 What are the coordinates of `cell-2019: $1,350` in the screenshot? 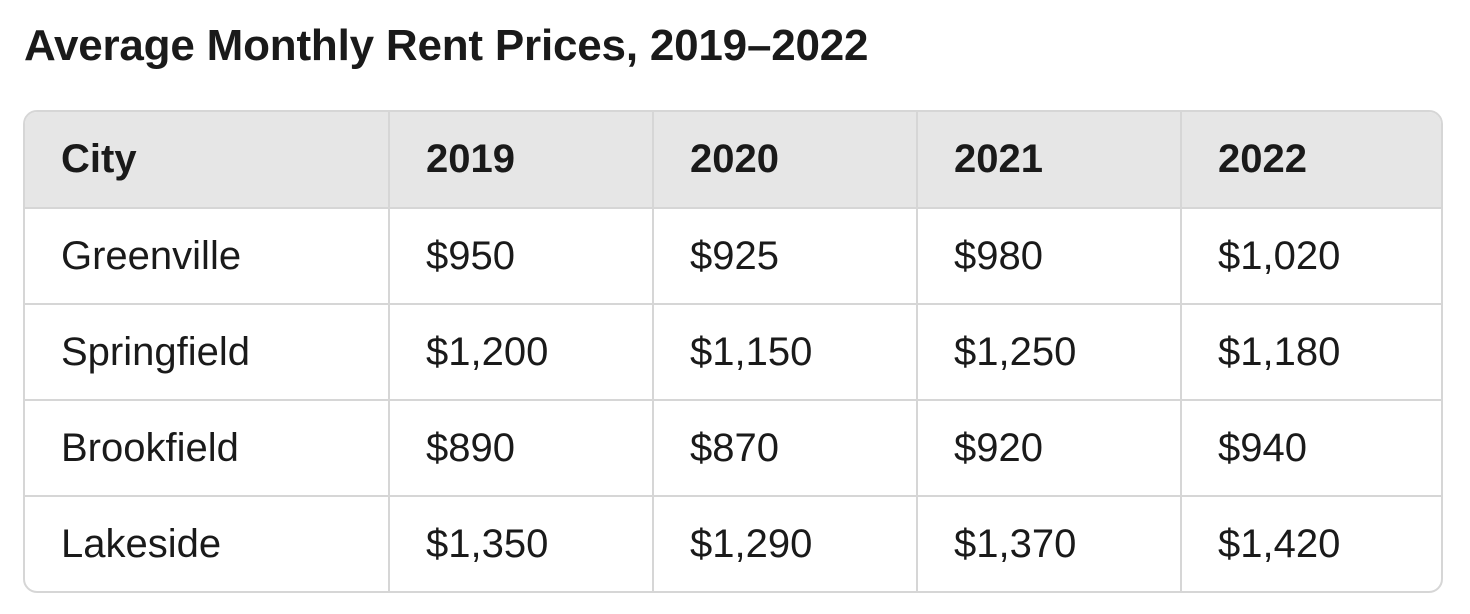 It's located at (521, 543).